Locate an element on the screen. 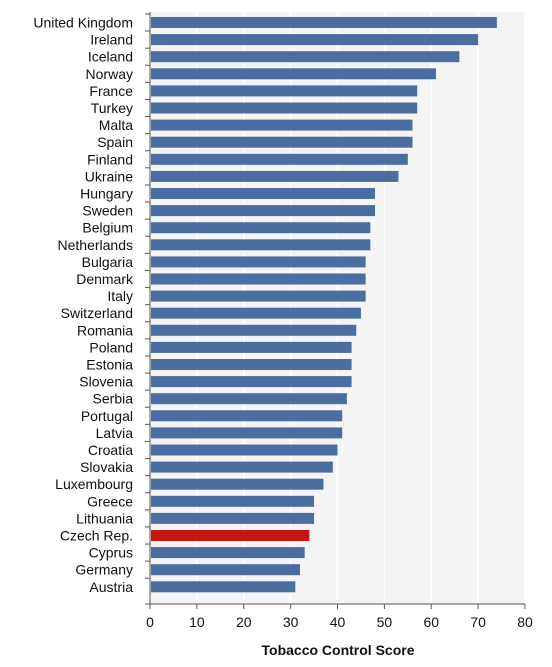 The height and width of the screenshot is (667, 552). x-tick-label: 20 is located at coordinates (244, 622).